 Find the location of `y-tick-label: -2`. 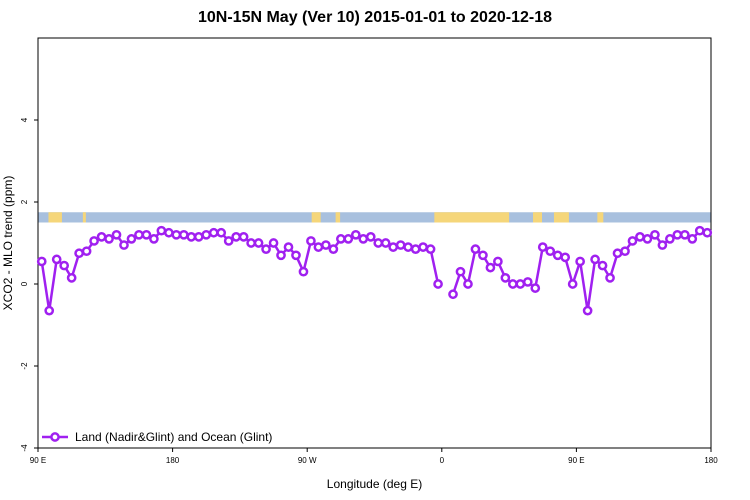

y-tick-label: -2 is located at coordinates (24, 366).